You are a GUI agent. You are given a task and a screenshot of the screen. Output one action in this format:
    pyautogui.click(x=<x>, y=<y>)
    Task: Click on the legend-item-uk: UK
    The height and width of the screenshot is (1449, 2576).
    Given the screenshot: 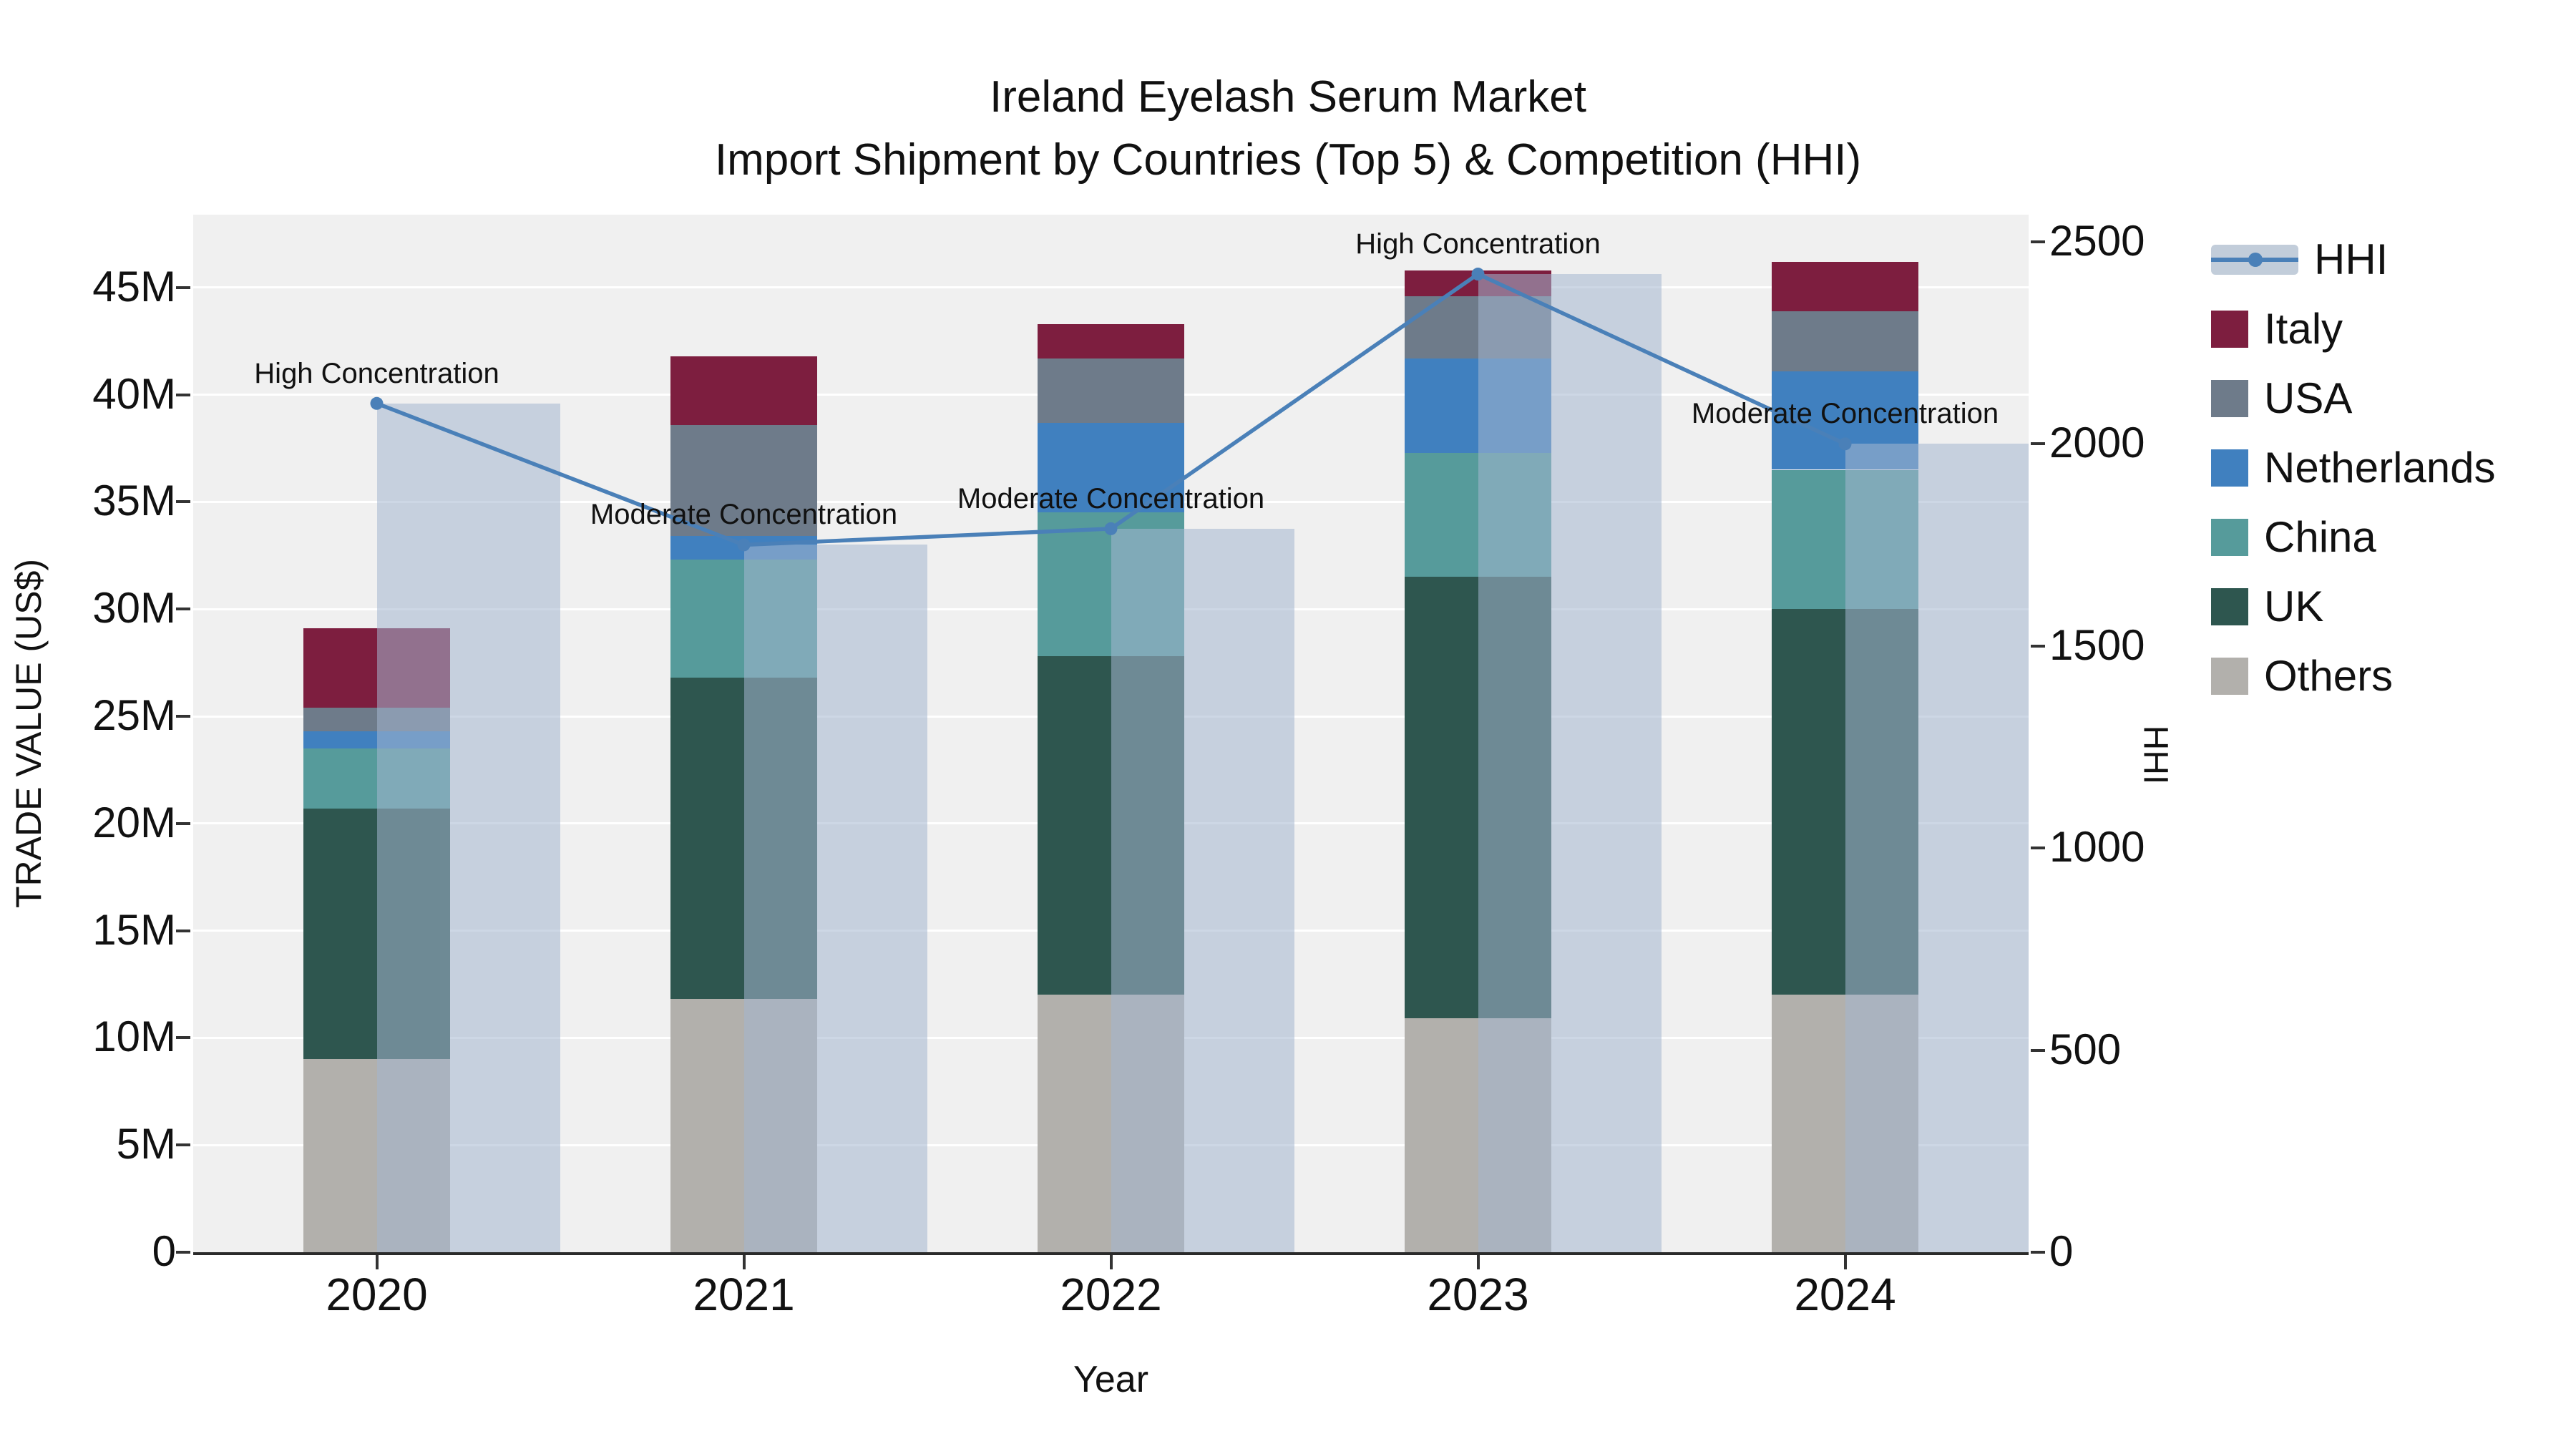 What is the action you would take?
    pyautogui.click(x=2353, y=606)
    